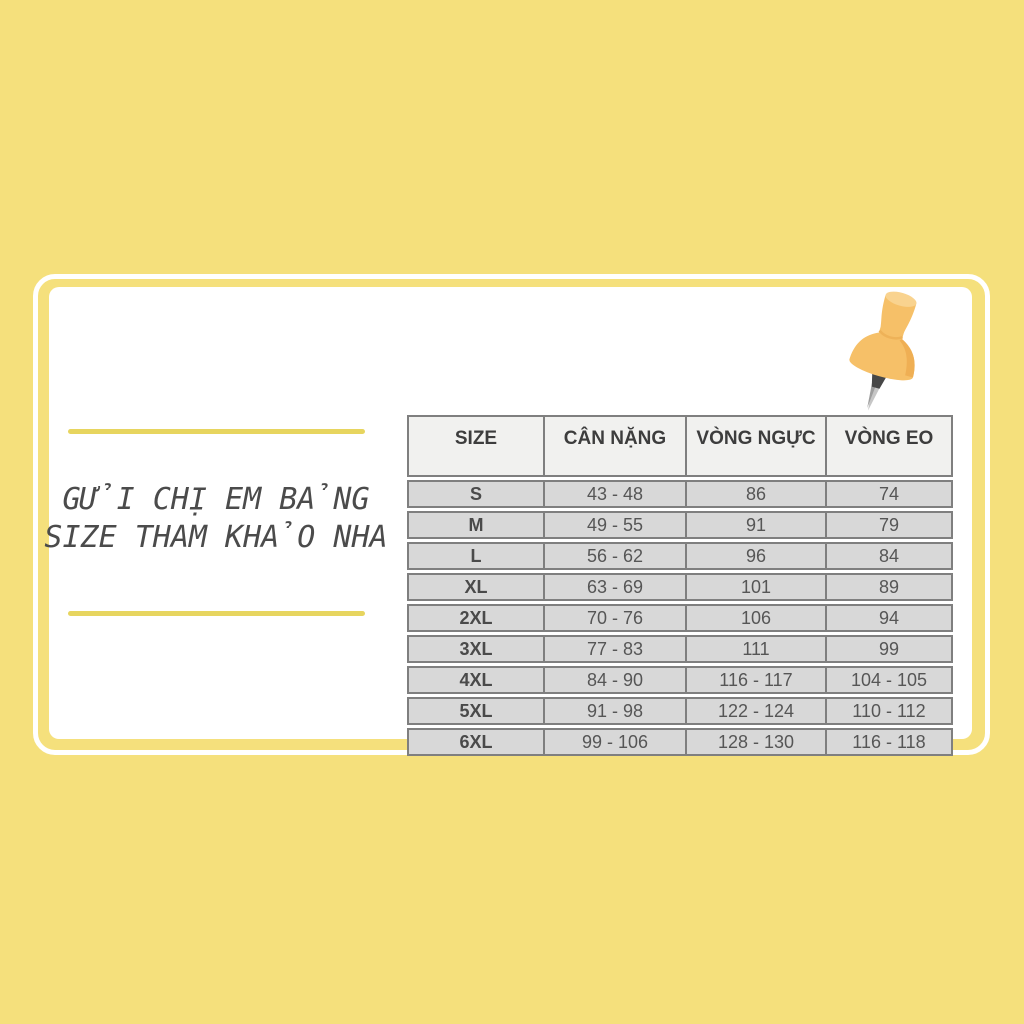  What do you see at coordinates (475, 649) in the screenshot?
I see `cell-size: 3XL` at bounding box center [475, 649].